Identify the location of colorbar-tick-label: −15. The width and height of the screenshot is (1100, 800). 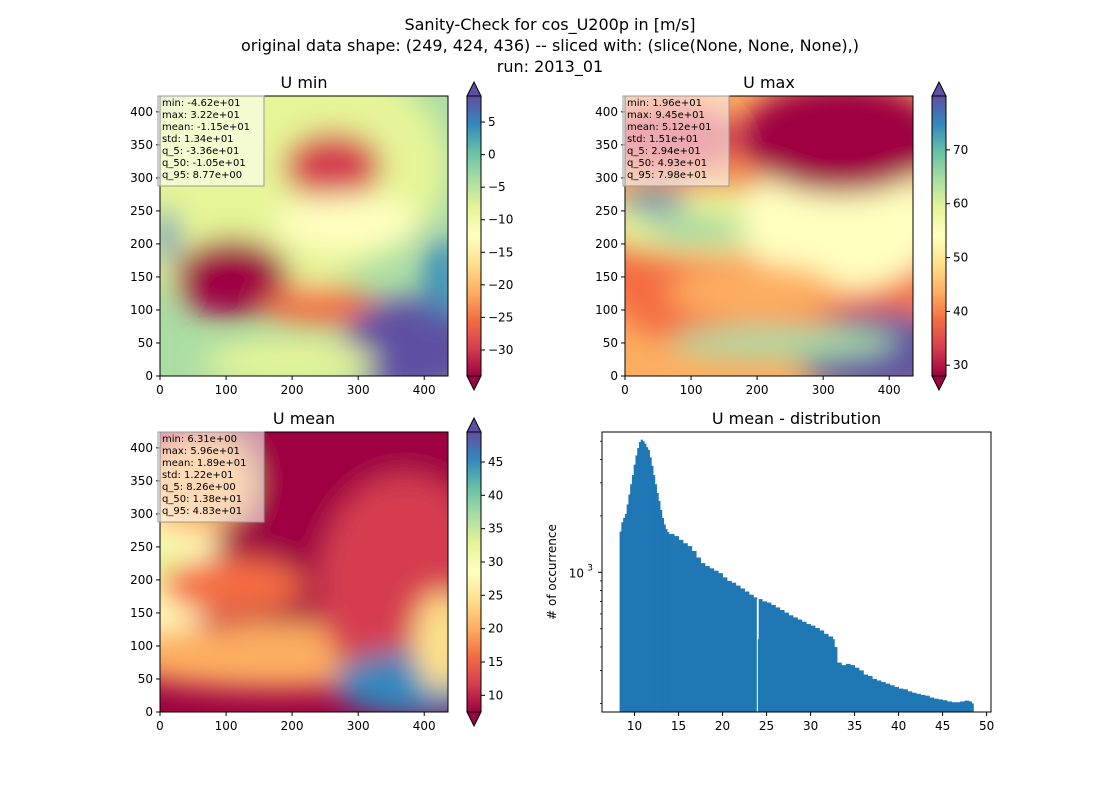
(500, 252).